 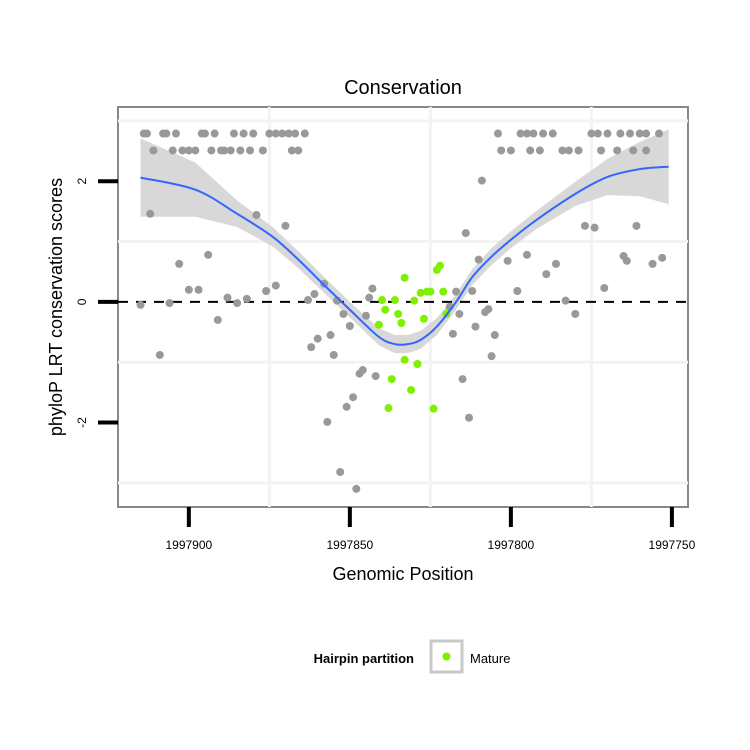 What do you see at coordinates (82, 422) in the screenshot?
I see `y-tick-label: -2` at bounding box center [82, 422].